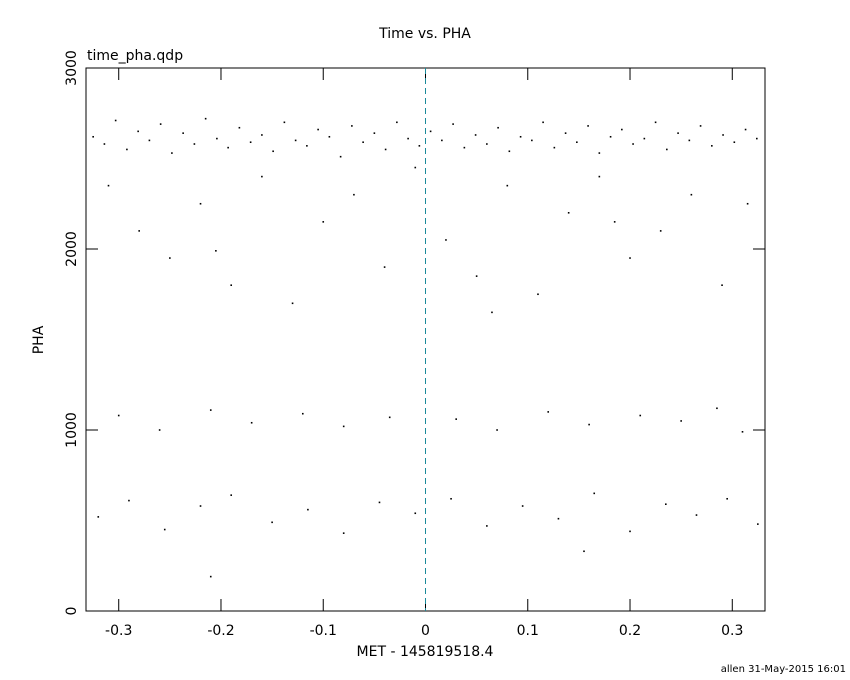  Describe the element at coordinates (783, 669) in the screenshot. I see `footer: allen 31-May-2015 16:01` at that location.